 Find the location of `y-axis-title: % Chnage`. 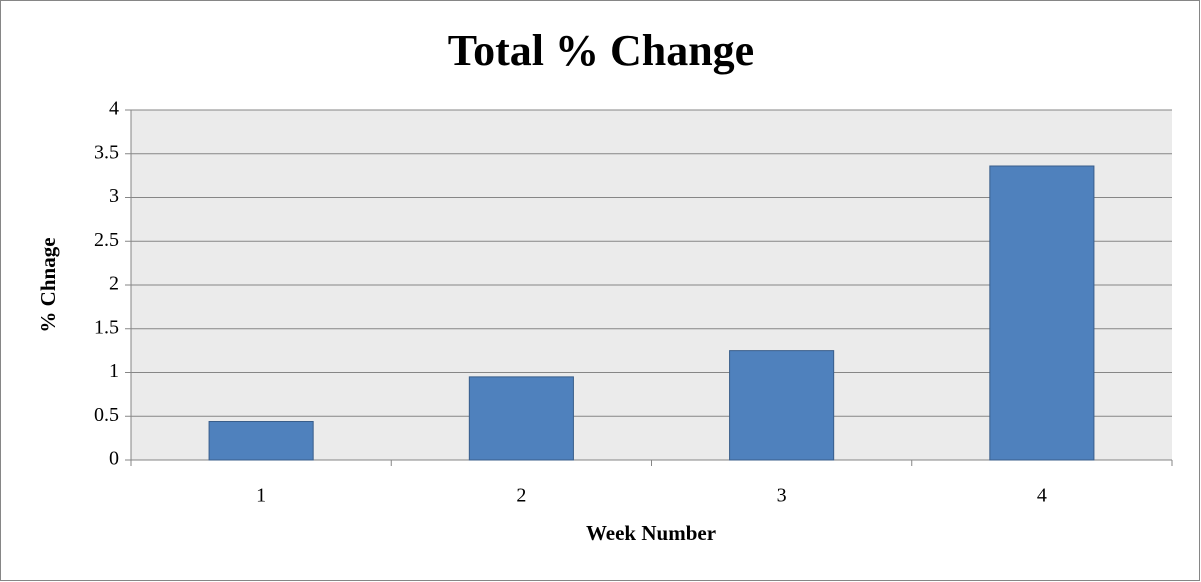

y-axis-title: % Chnage is located at coordinates (48, 284).